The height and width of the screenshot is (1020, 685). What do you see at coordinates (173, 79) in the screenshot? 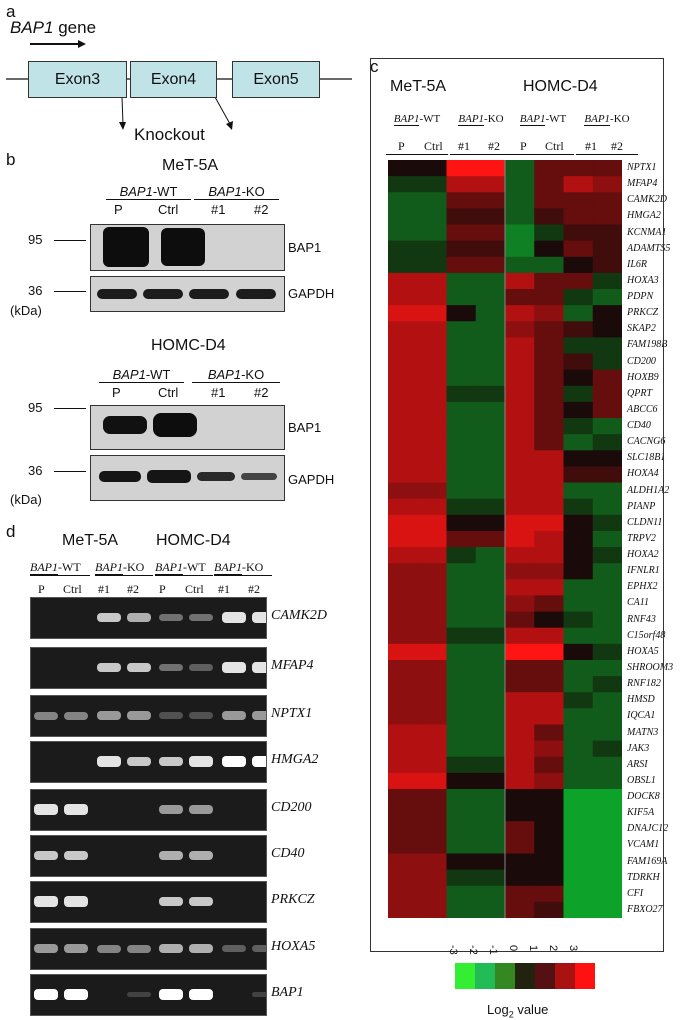
I see `exon4-box: Exon4` at bounding box center [173, 79].